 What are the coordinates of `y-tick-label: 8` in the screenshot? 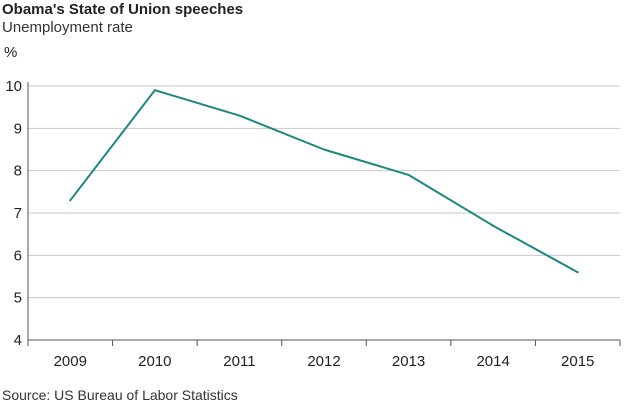 It's located at (18, 171).